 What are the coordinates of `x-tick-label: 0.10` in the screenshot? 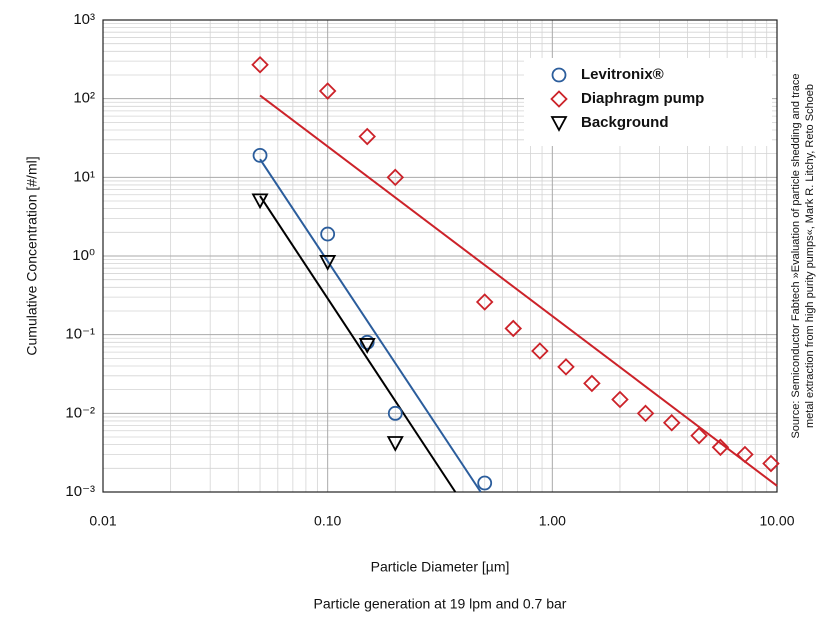 It's located at (327, 521).